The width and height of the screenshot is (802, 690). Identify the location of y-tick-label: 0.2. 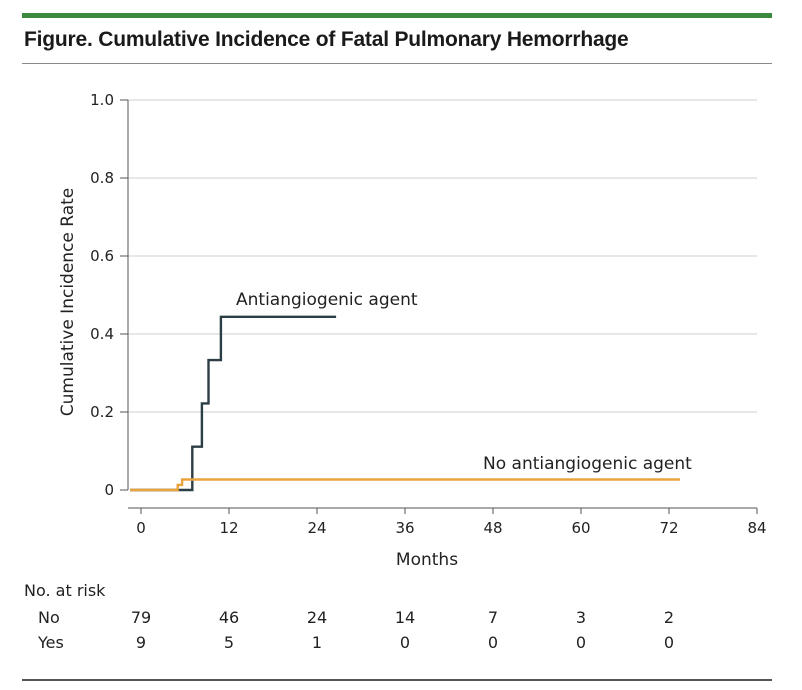
(102, 412).